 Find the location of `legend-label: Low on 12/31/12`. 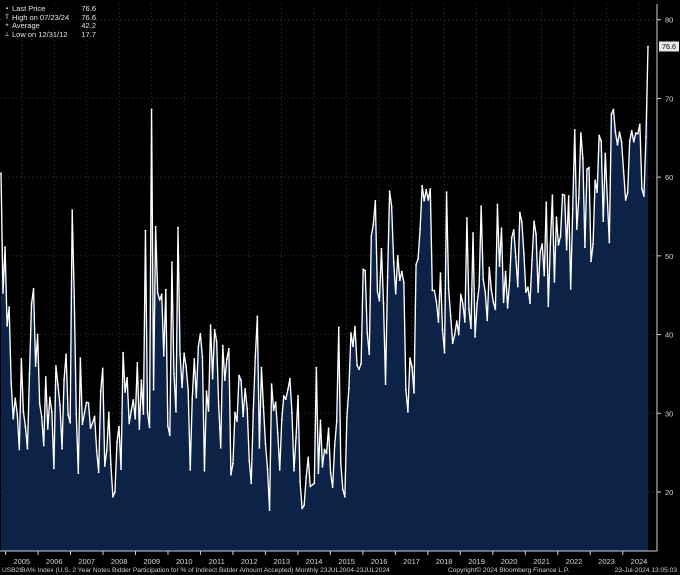

legend-label: Low on 12/31/12 is located at coordinates (40, 34).